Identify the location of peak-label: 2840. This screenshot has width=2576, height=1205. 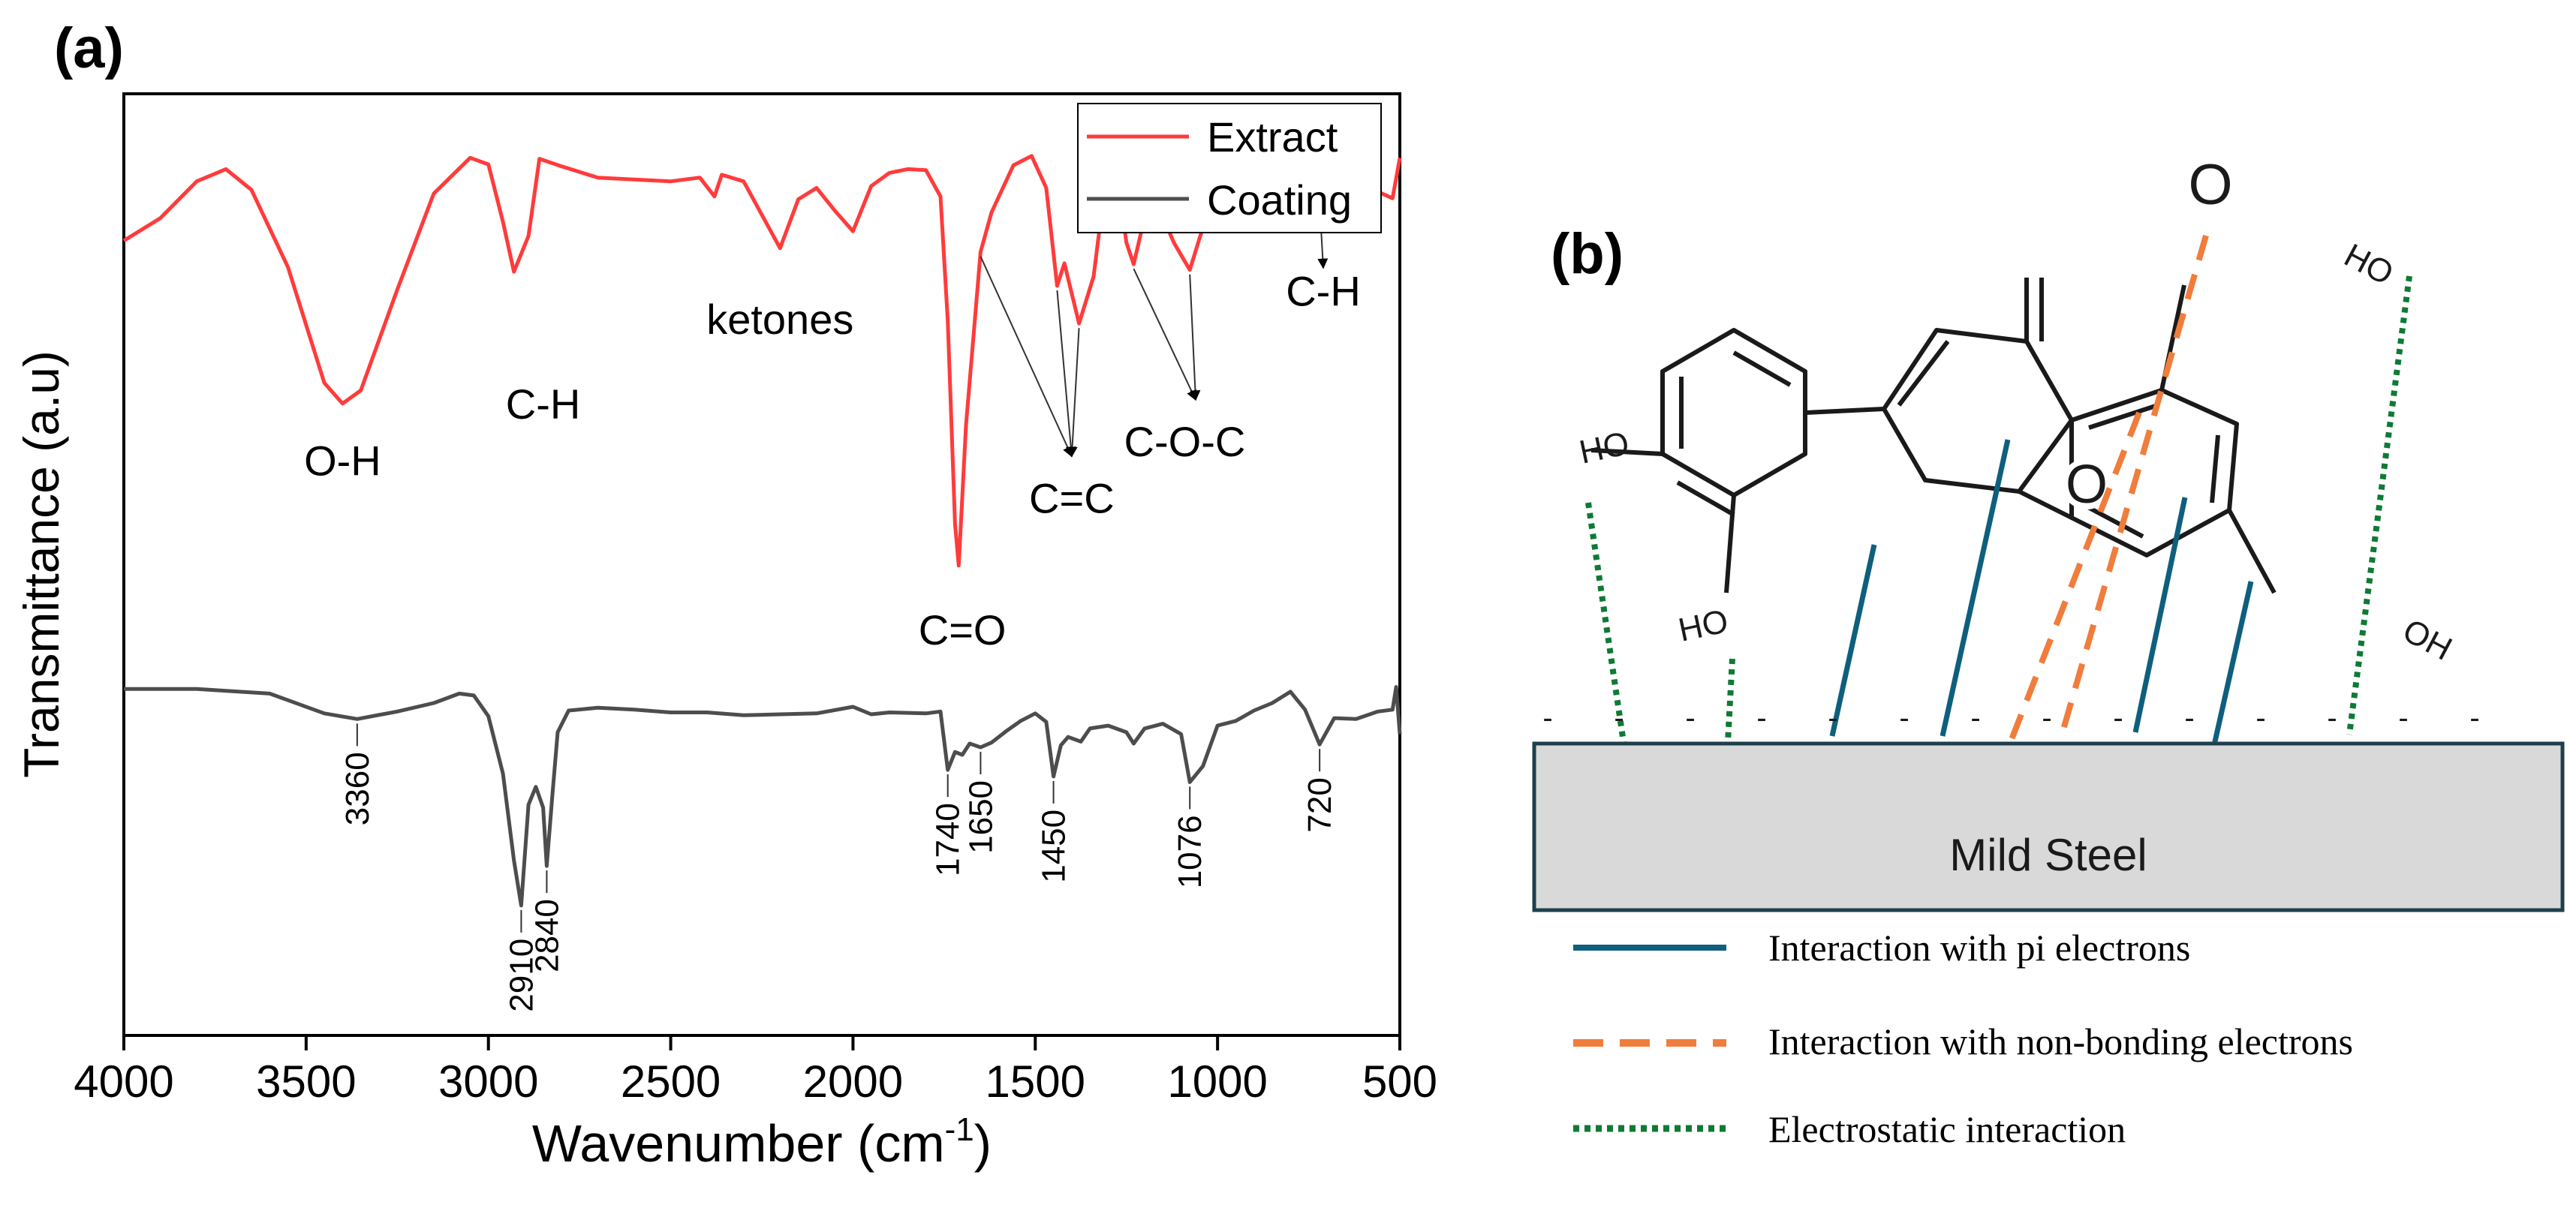
(546, 935).